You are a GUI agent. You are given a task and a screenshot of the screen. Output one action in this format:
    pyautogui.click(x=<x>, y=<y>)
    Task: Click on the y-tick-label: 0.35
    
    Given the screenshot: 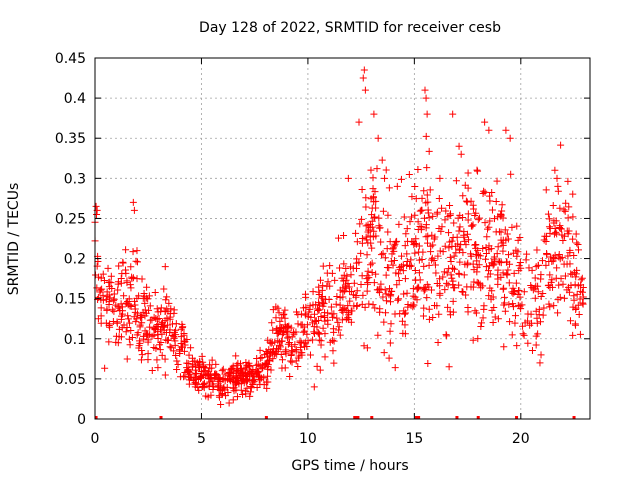 What is the action you would take?
    pyautogui.click(x=70, y=139)
    